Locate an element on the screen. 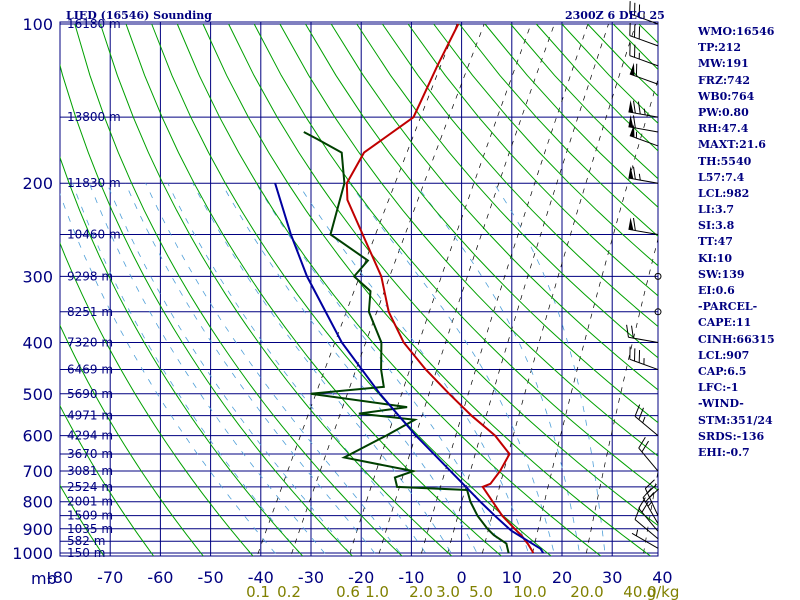 The width and height of the screenshot is (800, 600). mixing-ratio-label: 1.0 is located at coordinates (377, 591).